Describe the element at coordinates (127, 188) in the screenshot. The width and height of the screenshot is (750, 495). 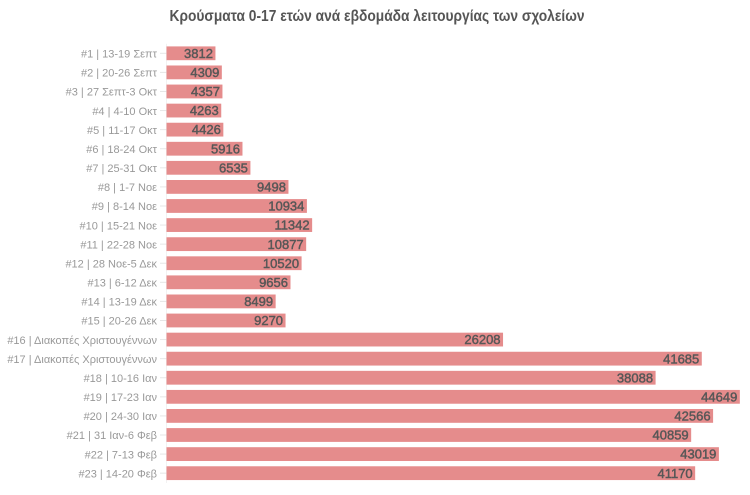
I see `svg-text: #8 | 1-7 Νοε` at that location.